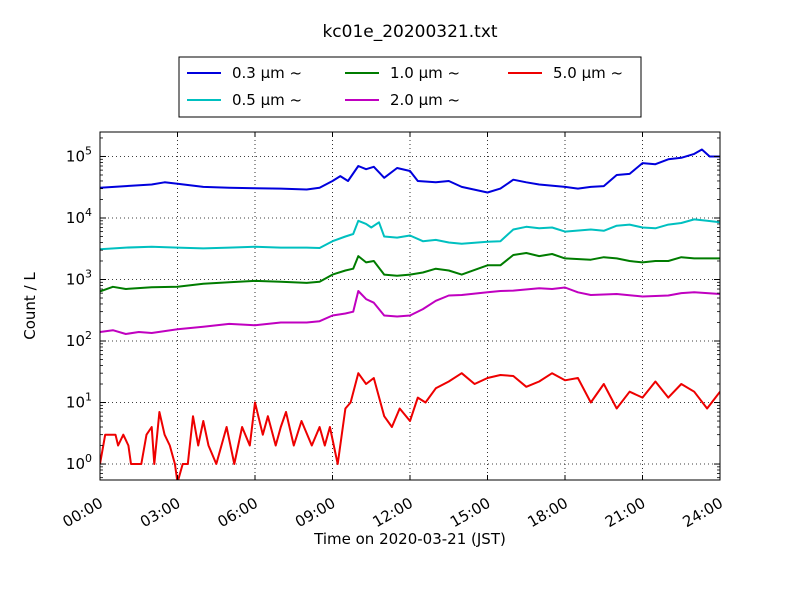 This screenshot has width=800, height=600. I want to click on legend-label: 0.3 μm ~, so click(267, 73).